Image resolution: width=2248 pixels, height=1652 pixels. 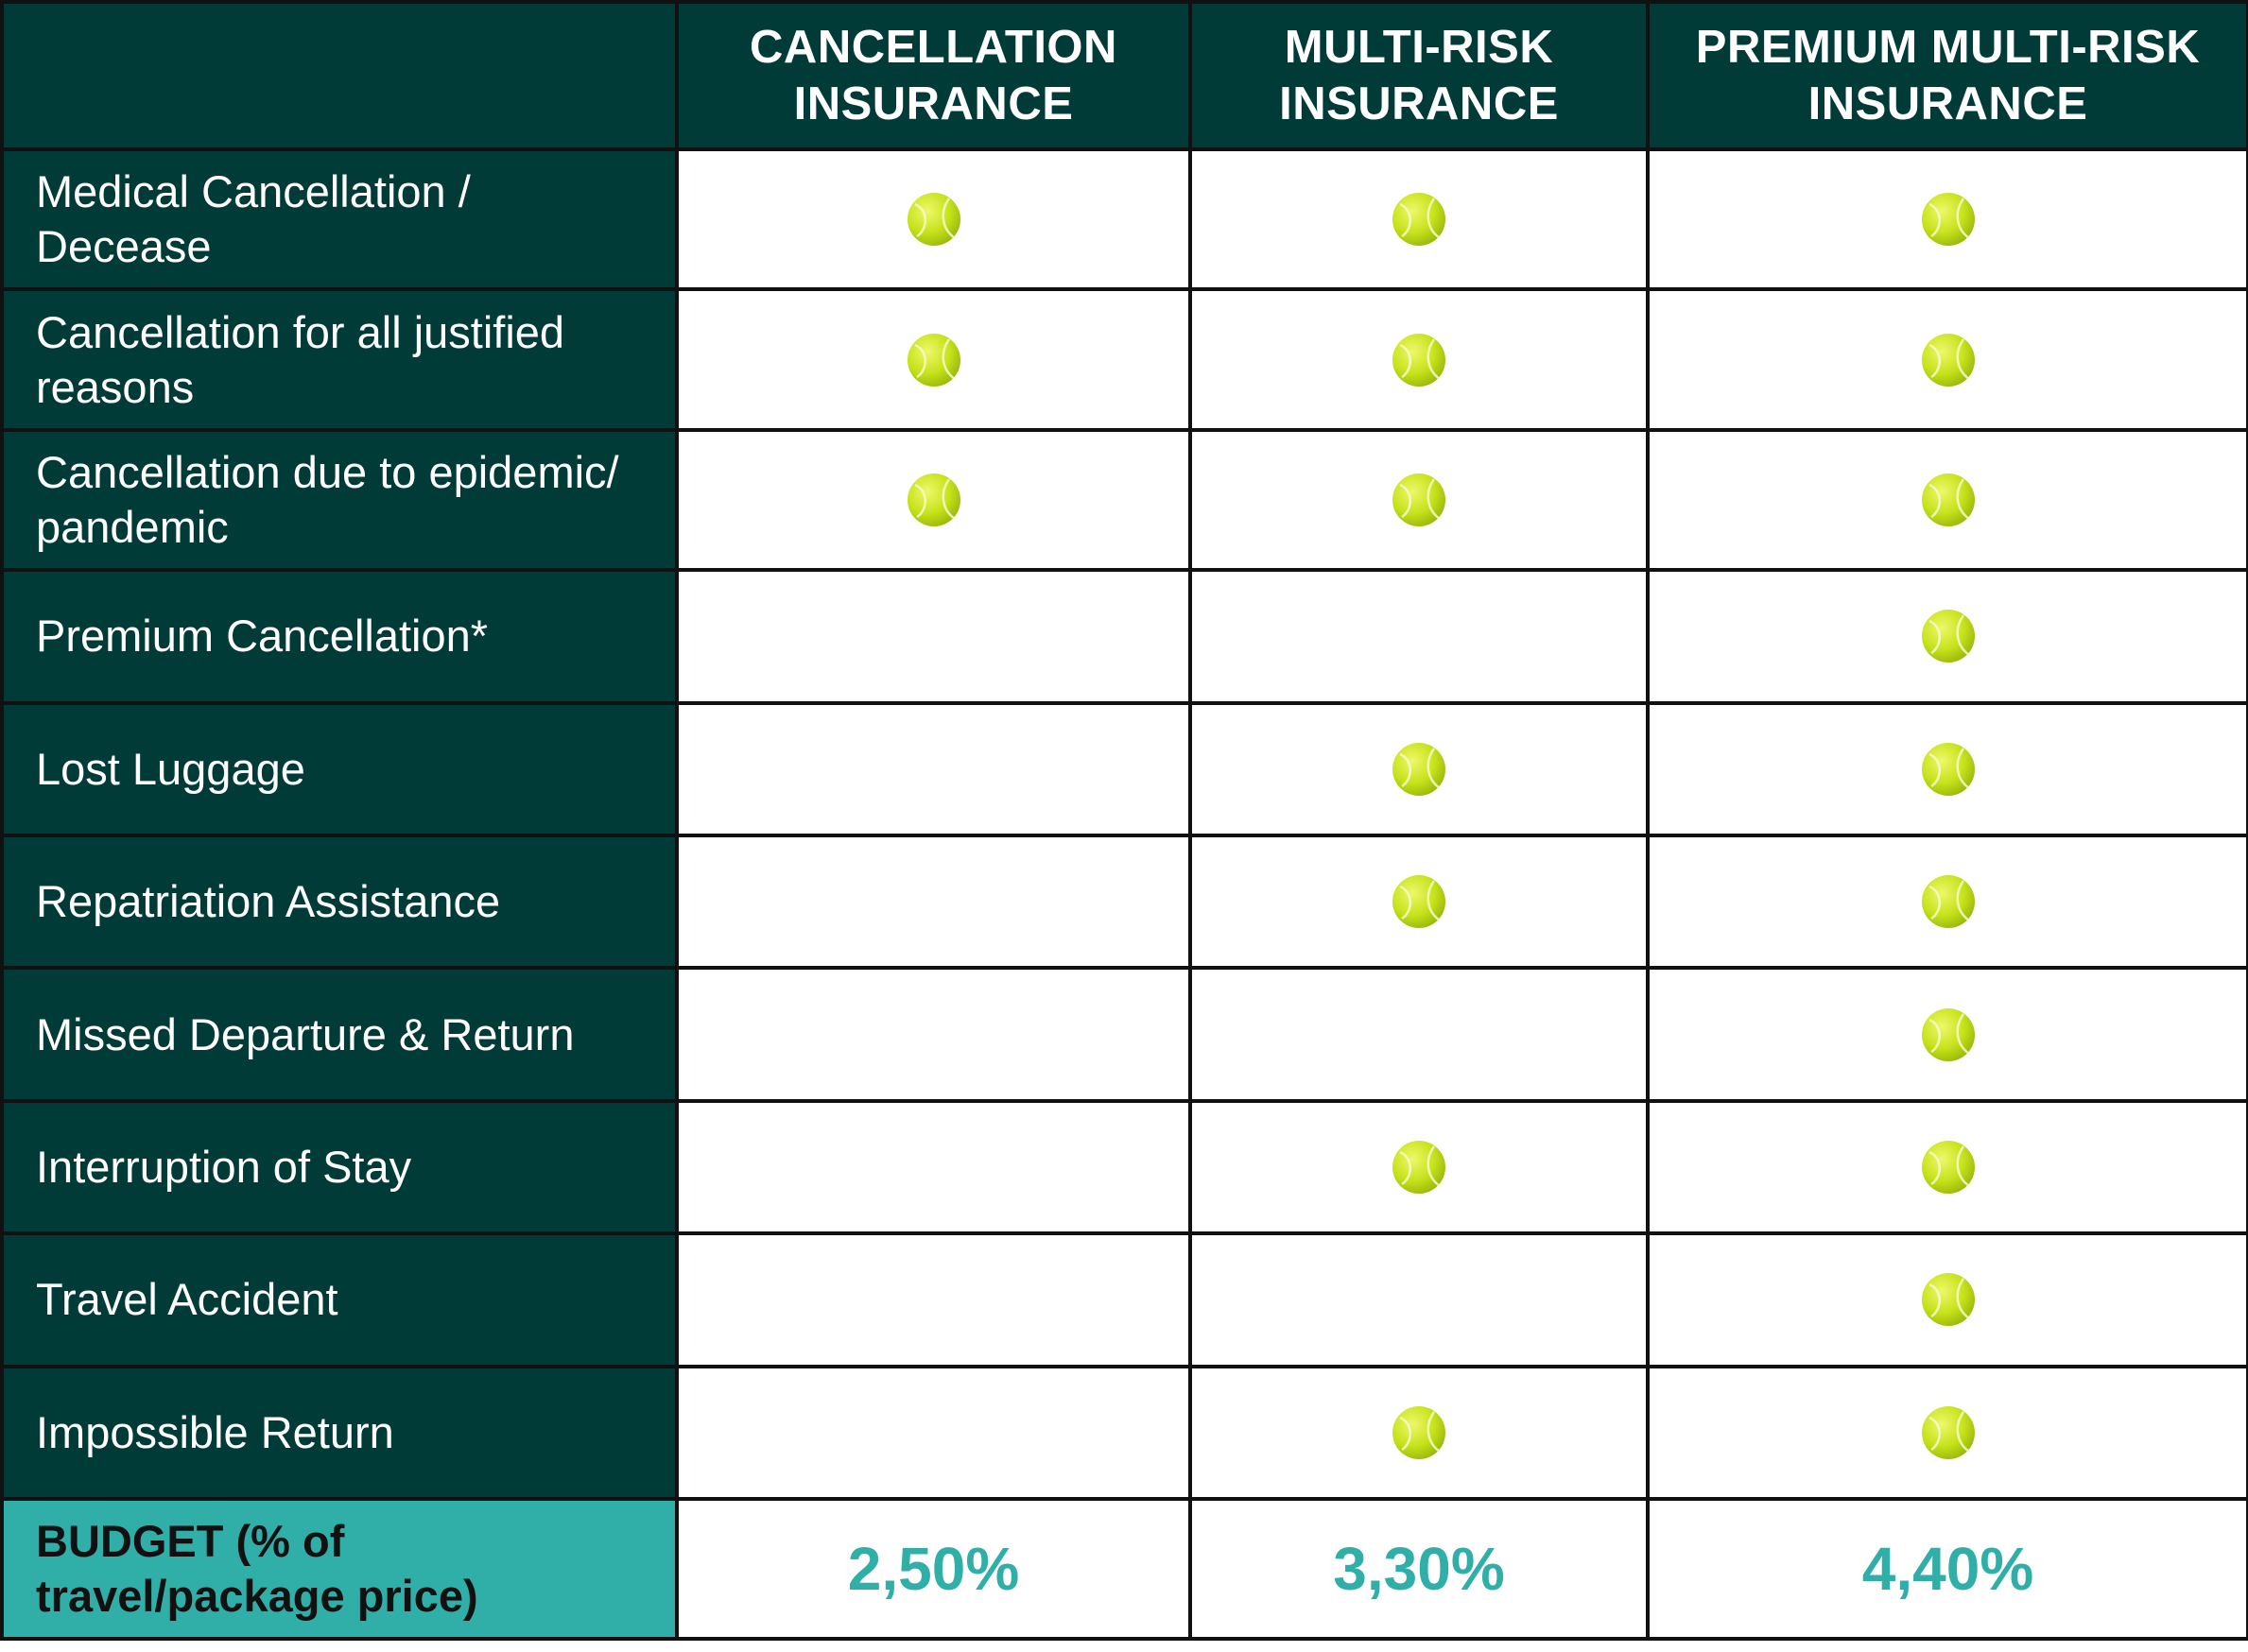 I want to click on row-label-line1: Cancellation due to epidemic/, so click(x=327, y=472).